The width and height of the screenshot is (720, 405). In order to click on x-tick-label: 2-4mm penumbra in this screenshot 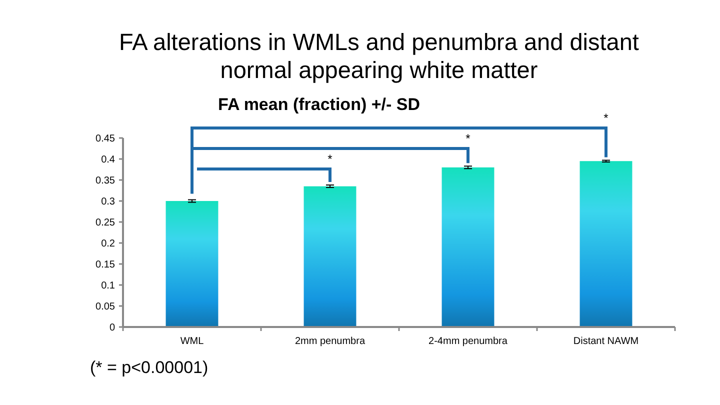, I will do `click(468, 341)`.